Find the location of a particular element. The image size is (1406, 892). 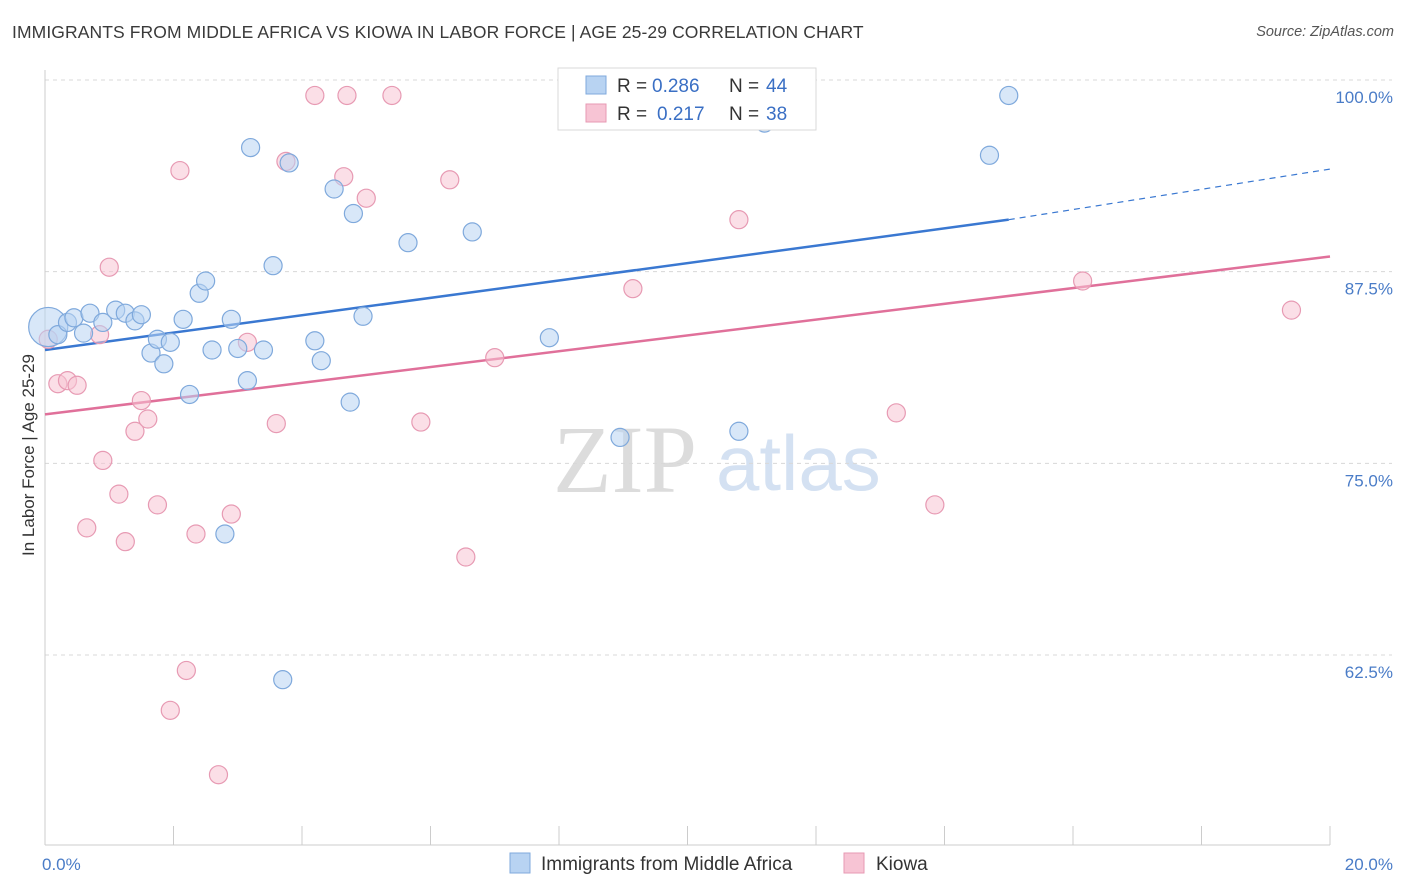

legend-swatch-blue is located at coordinates (596, 85).